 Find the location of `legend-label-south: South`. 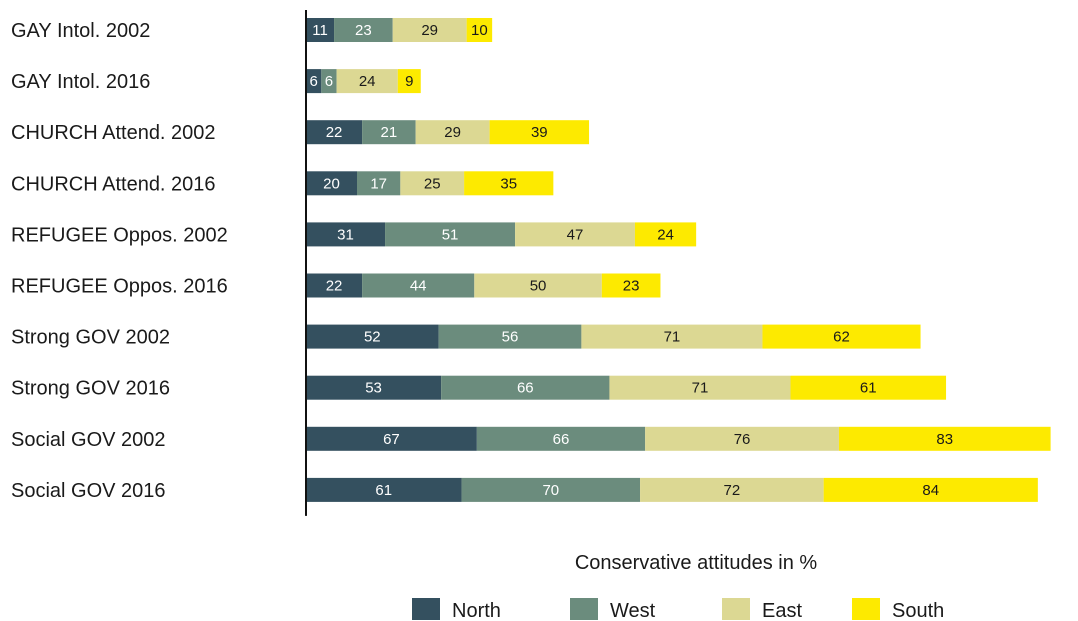

legend-label-south: South is located at coordinates (918, 610).